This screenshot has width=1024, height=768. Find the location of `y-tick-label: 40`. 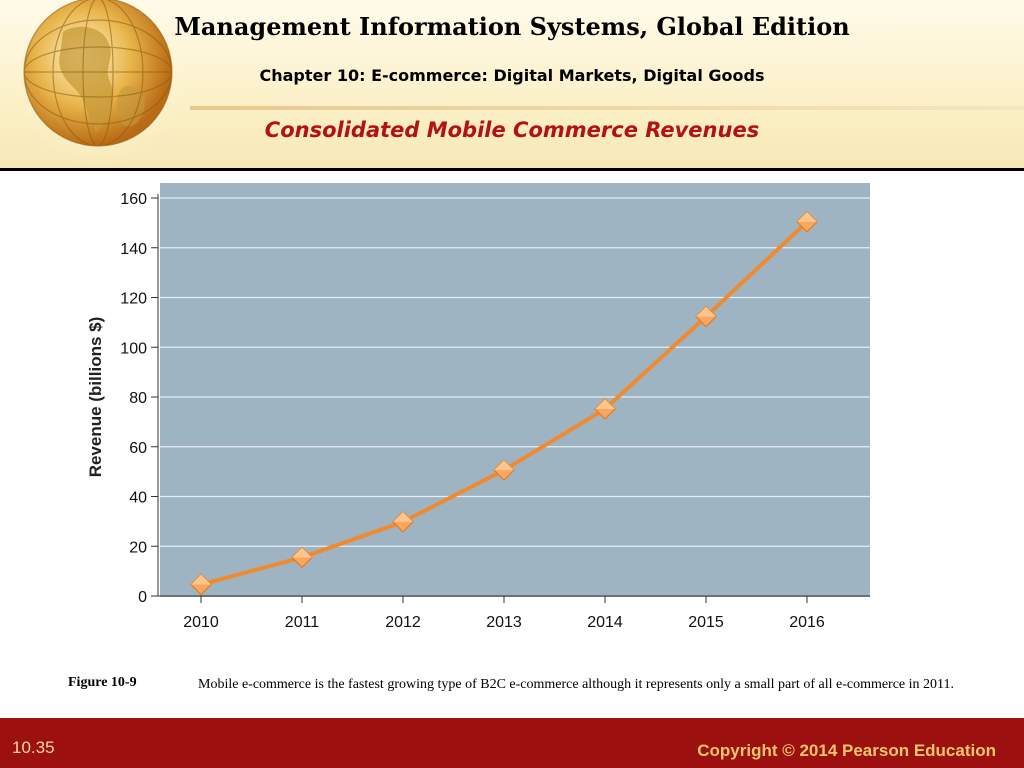

y-tick-label: 40 is located at coordinates (138, 498).